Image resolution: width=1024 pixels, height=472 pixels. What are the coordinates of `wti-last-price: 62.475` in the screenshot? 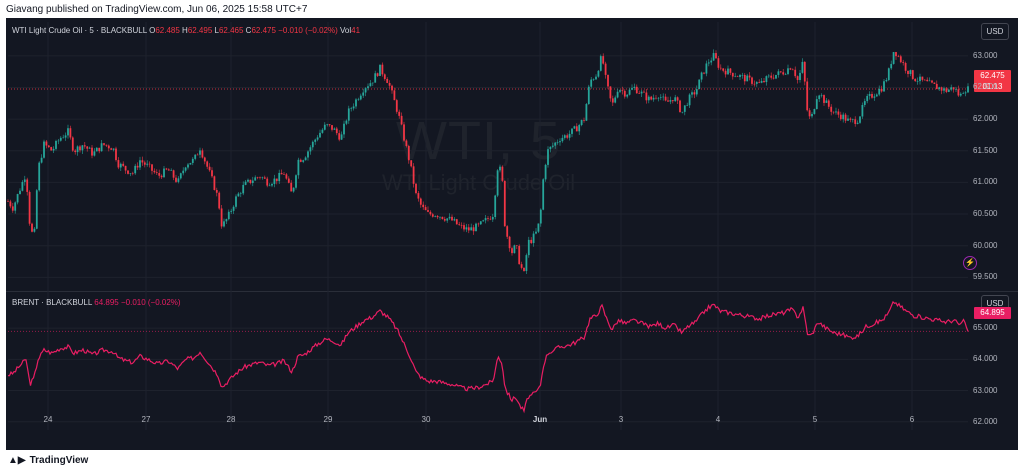 It's located at (992, 75).